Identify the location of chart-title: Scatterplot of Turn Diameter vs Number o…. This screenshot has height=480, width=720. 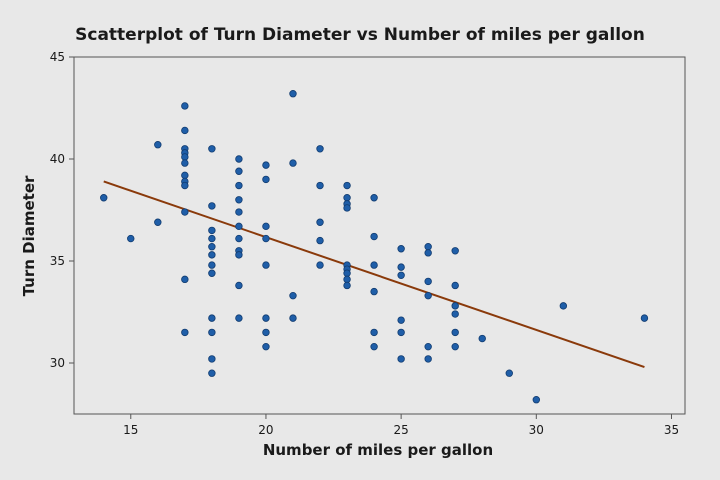
(360, 35).